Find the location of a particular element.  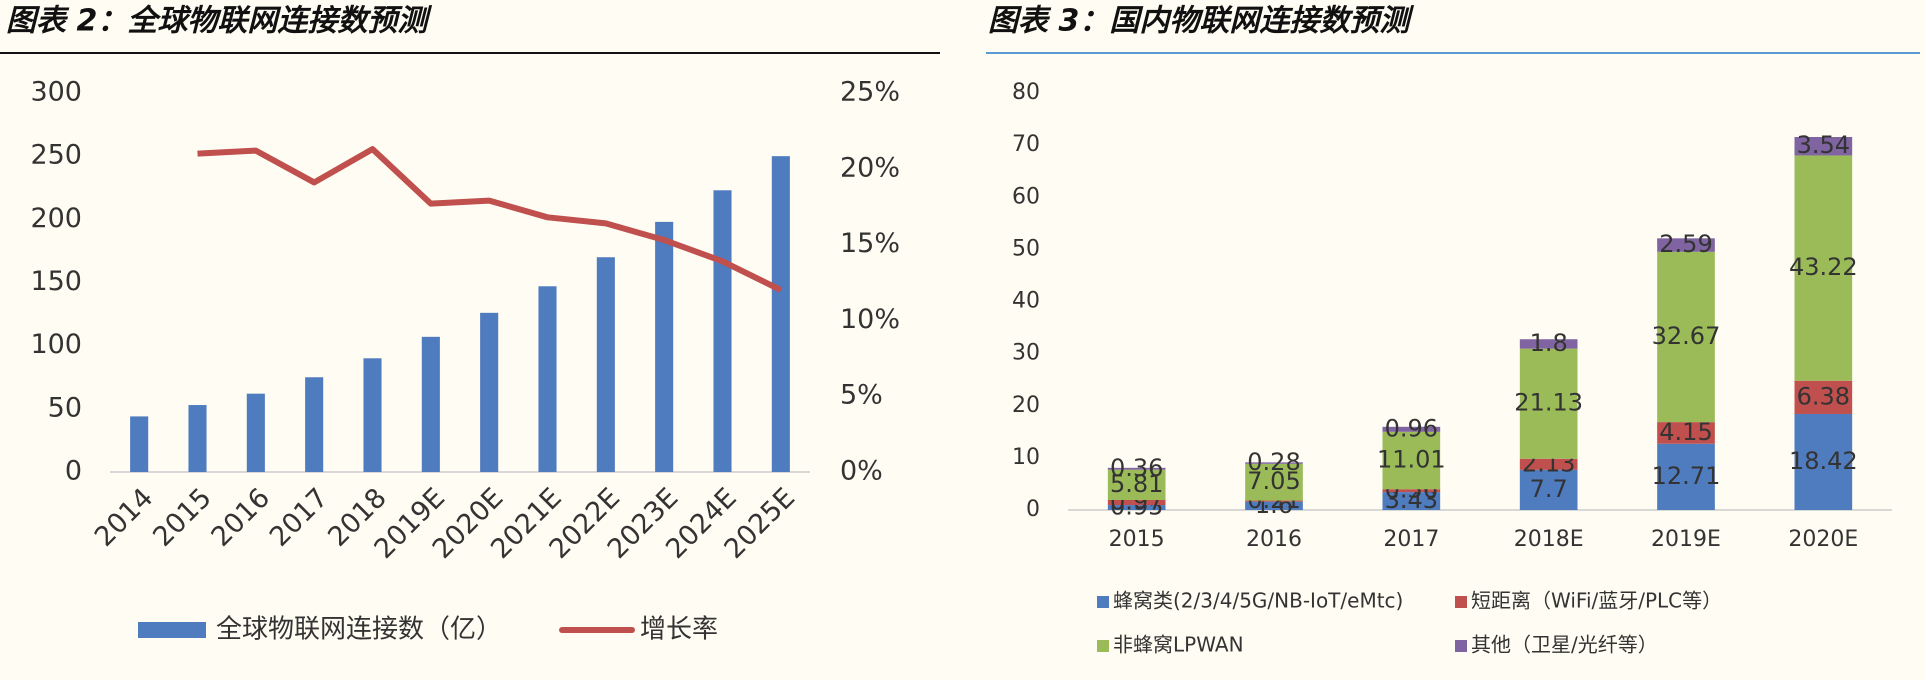

legend-label: 非蜂窝LPWAN is located at coordinates (1178, 645).